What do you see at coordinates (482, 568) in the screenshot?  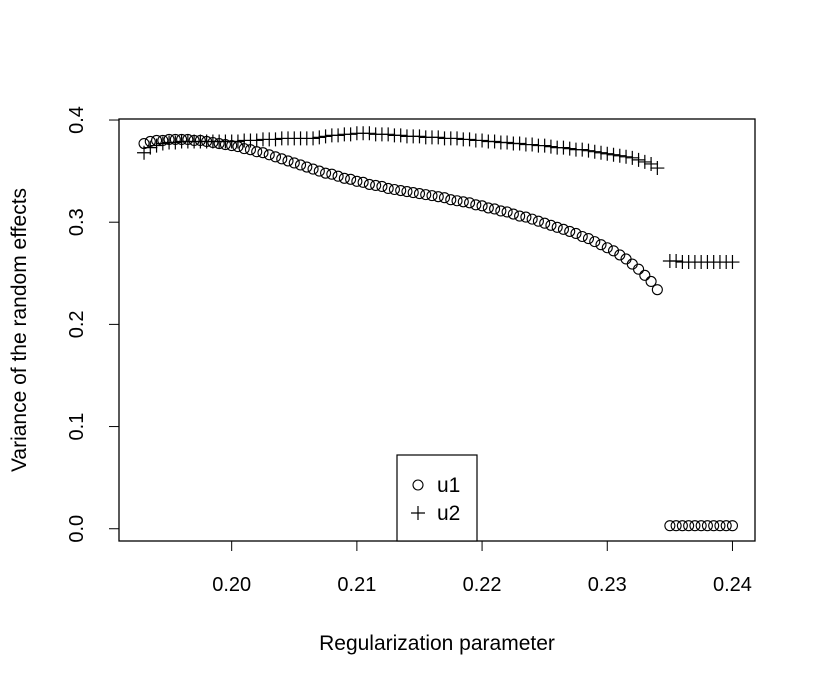 I see `x-axis: 0.20 0.21 0.22 0.23 0.24` at bounding box center [482, 568].